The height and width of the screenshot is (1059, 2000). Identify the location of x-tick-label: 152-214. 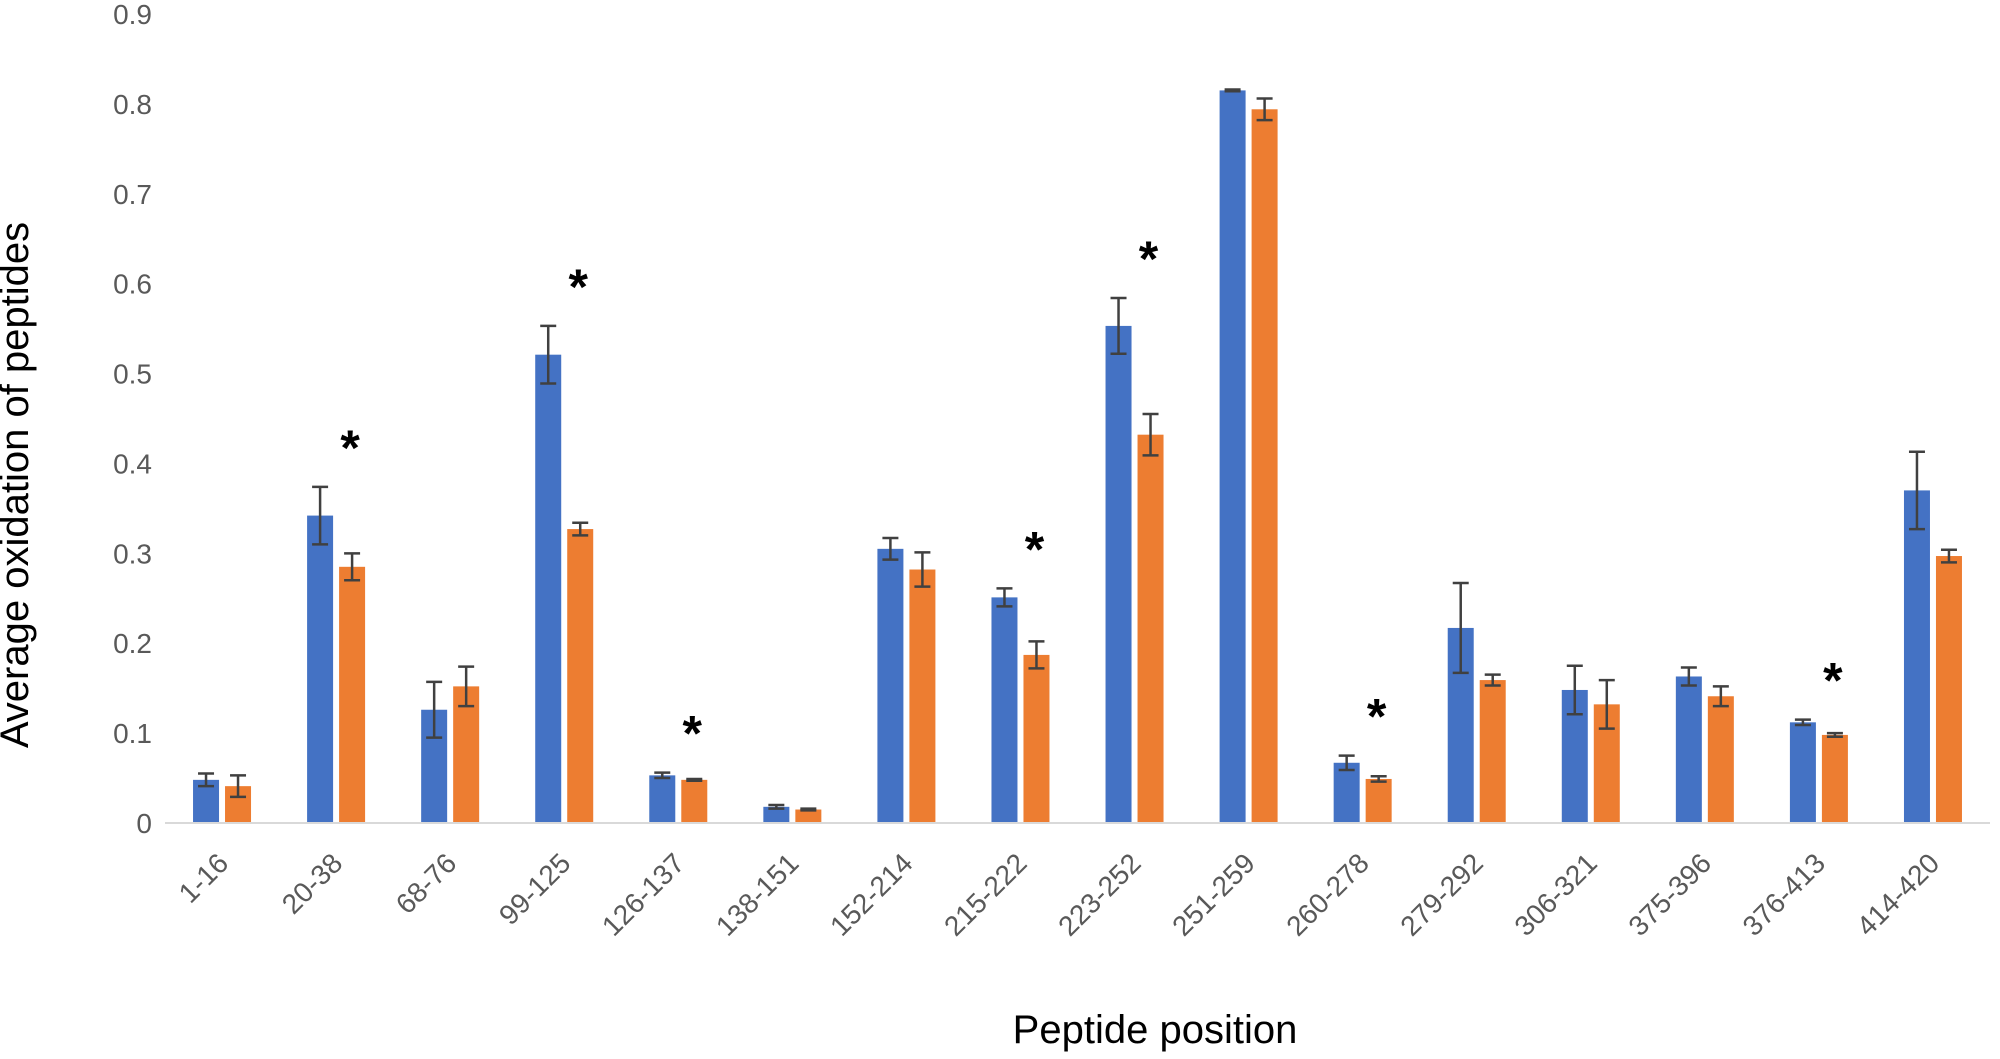
(871, 894).